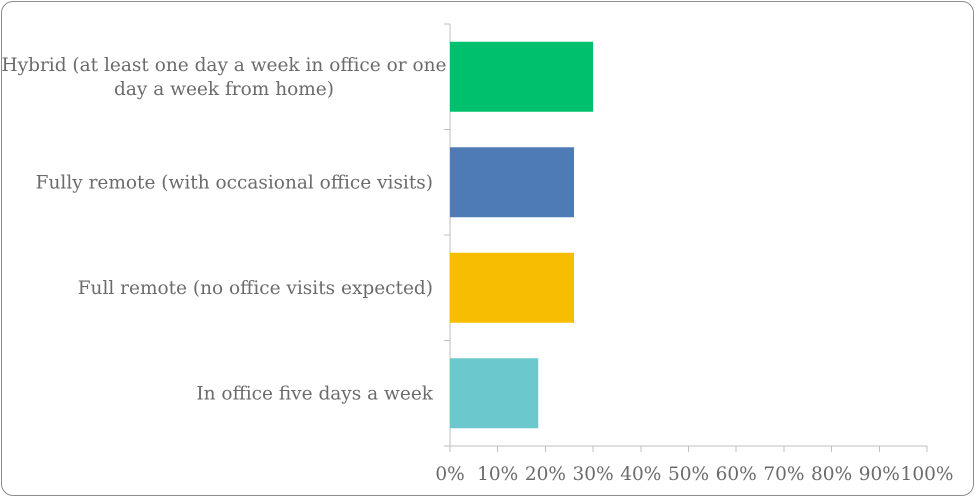  Describe the element at coordinates (497, 474) in the screenshot. I see `x-tick-label: 10%` at that location.